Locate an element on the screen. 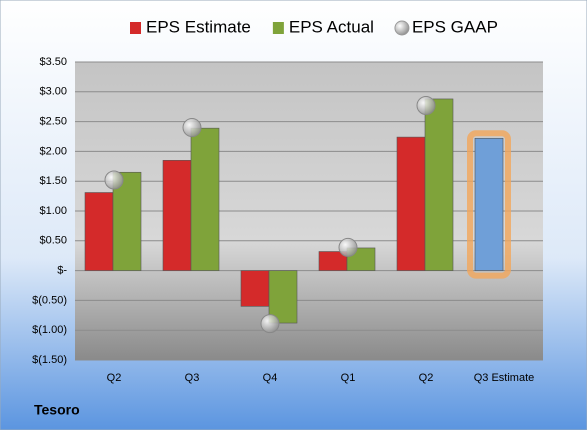 This screenshot has width=587, height=435. y-tick-label: $2.50 is located at coordinates (53, 122).